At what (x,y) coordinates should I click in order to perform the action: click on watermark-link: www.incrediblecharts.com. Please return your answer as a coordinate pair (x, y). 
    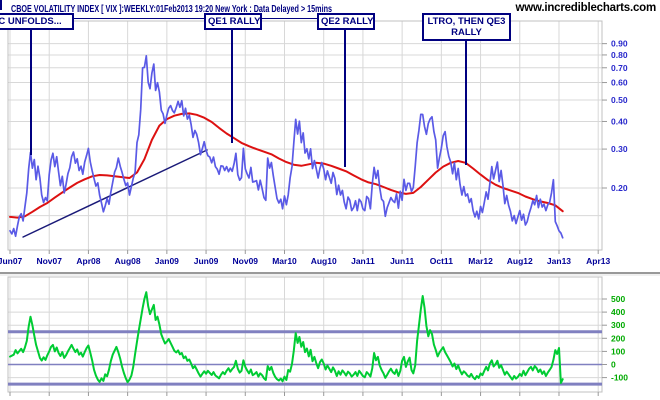
    Looking at the image, I should click on (586, 8).